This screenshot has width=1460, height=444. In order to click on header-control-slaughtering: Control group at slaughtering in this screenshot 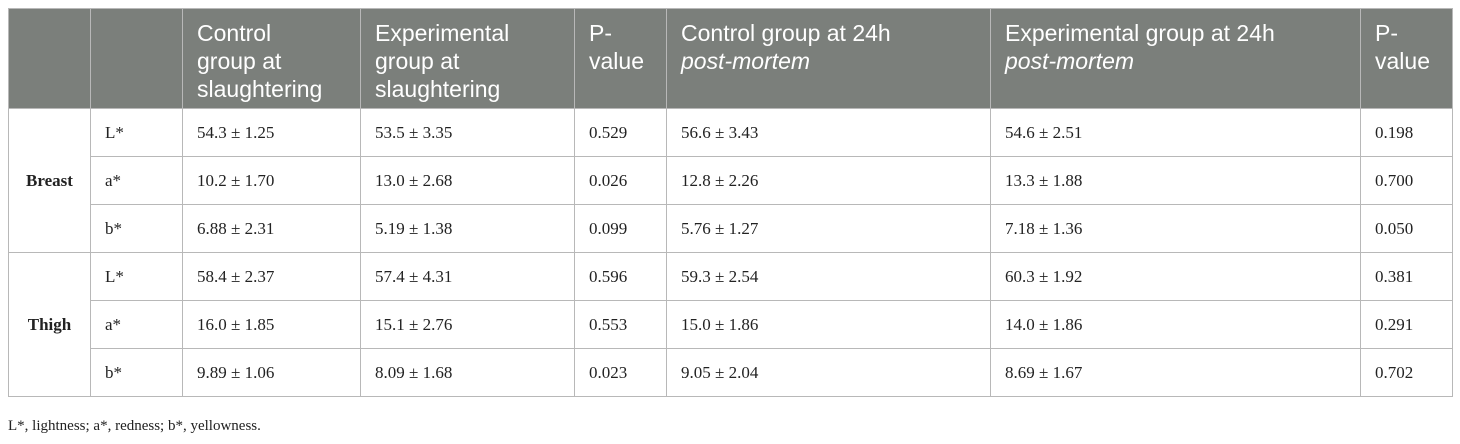, I will do `click(271, 58)`.